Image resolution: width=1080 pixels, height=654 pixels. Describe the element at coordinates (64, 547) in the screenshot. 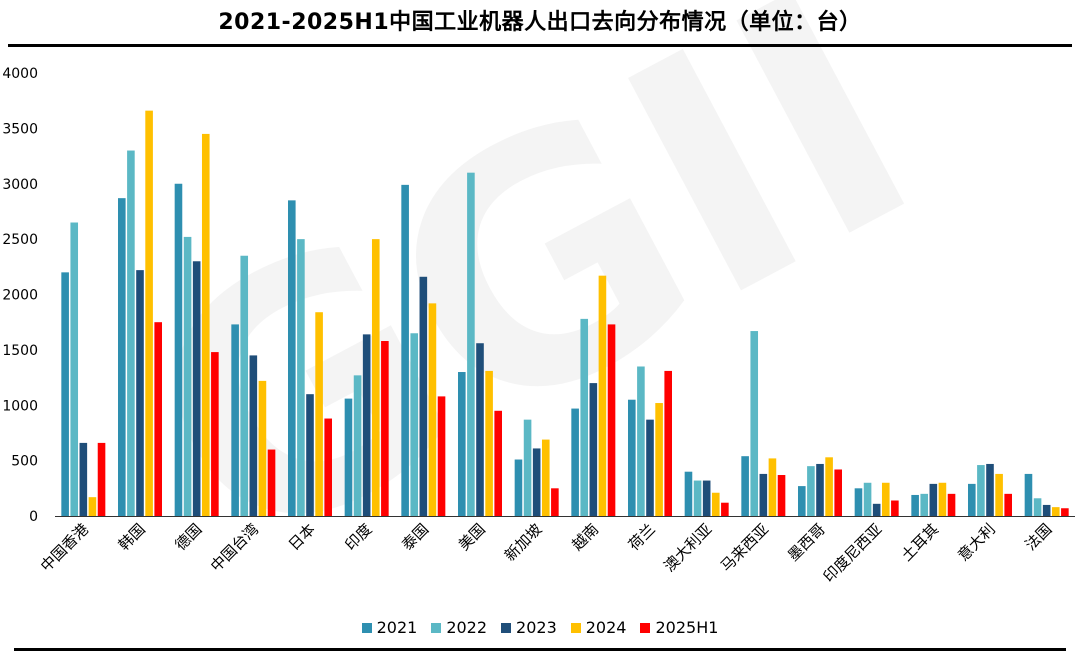

I see `x-tick-label: 中国香港` at that location.